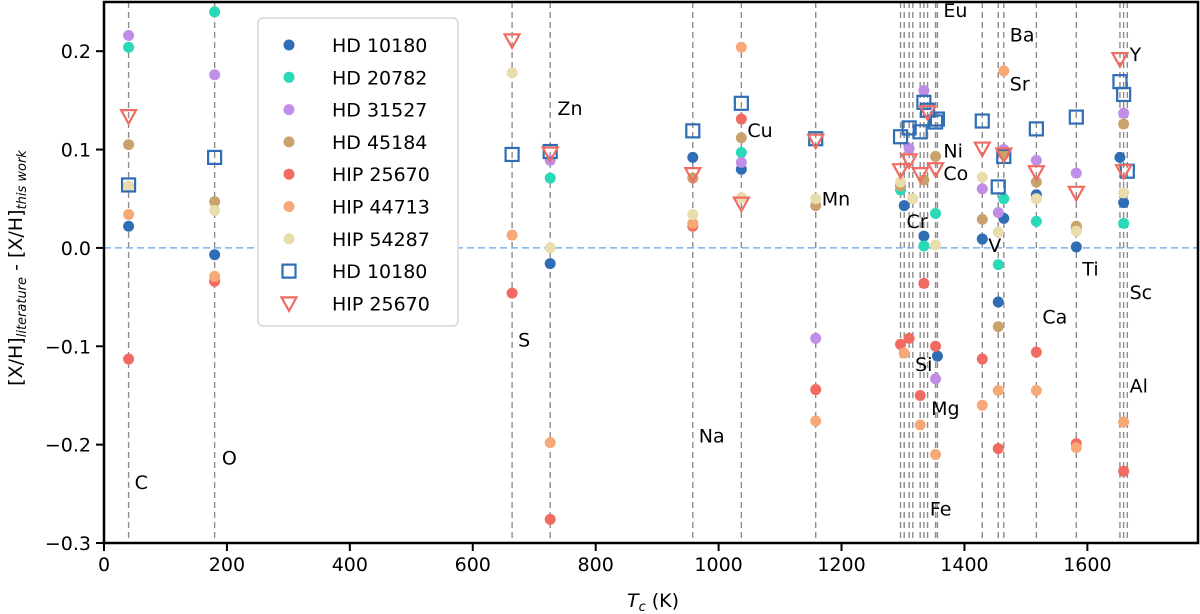  What do you see at coordinates (381, 208) in the screenshot?
I see `legend-label: HIP 44713` at bounding box center [381, 208].